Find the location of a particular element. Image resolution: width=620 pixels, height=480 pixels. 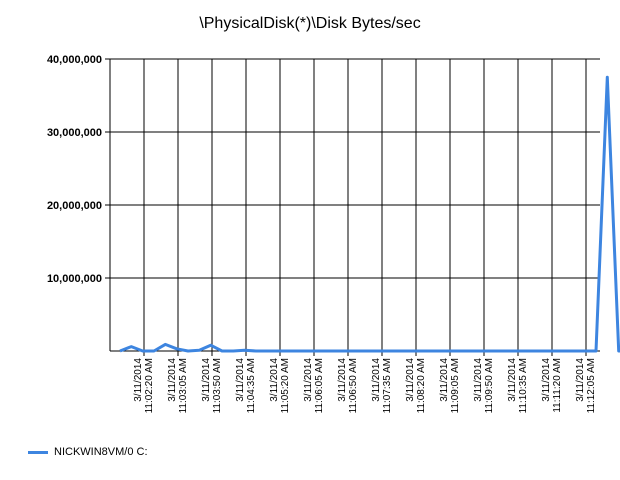

x-tick-label: 3/11/2014 11:09:05 AM is located at coordinates (450, 386).